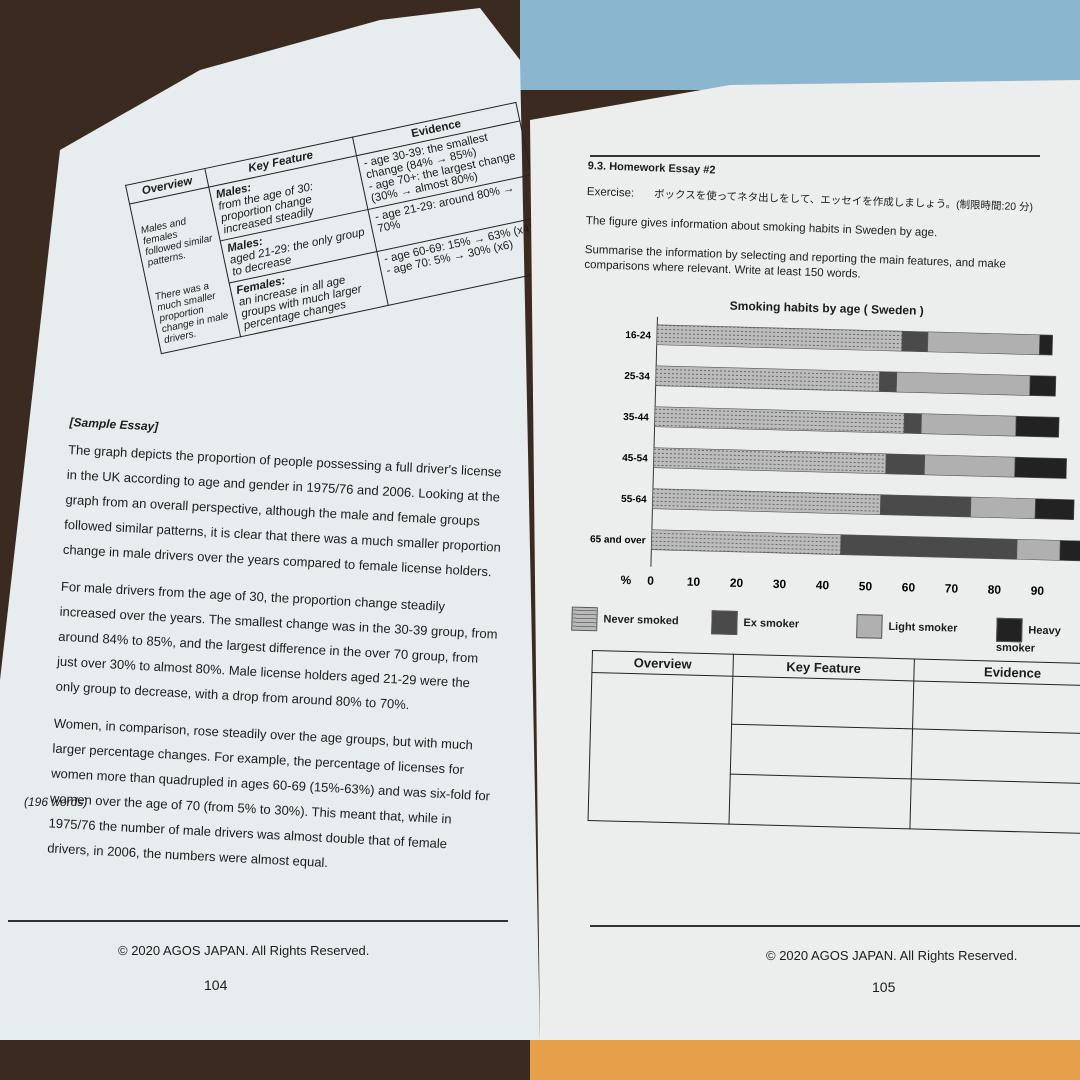 This screenshot has height=1080, width=1080. Describe the element at coordinates (637, 377) in the screenshot. I see `category-label: 25-34` at that location.